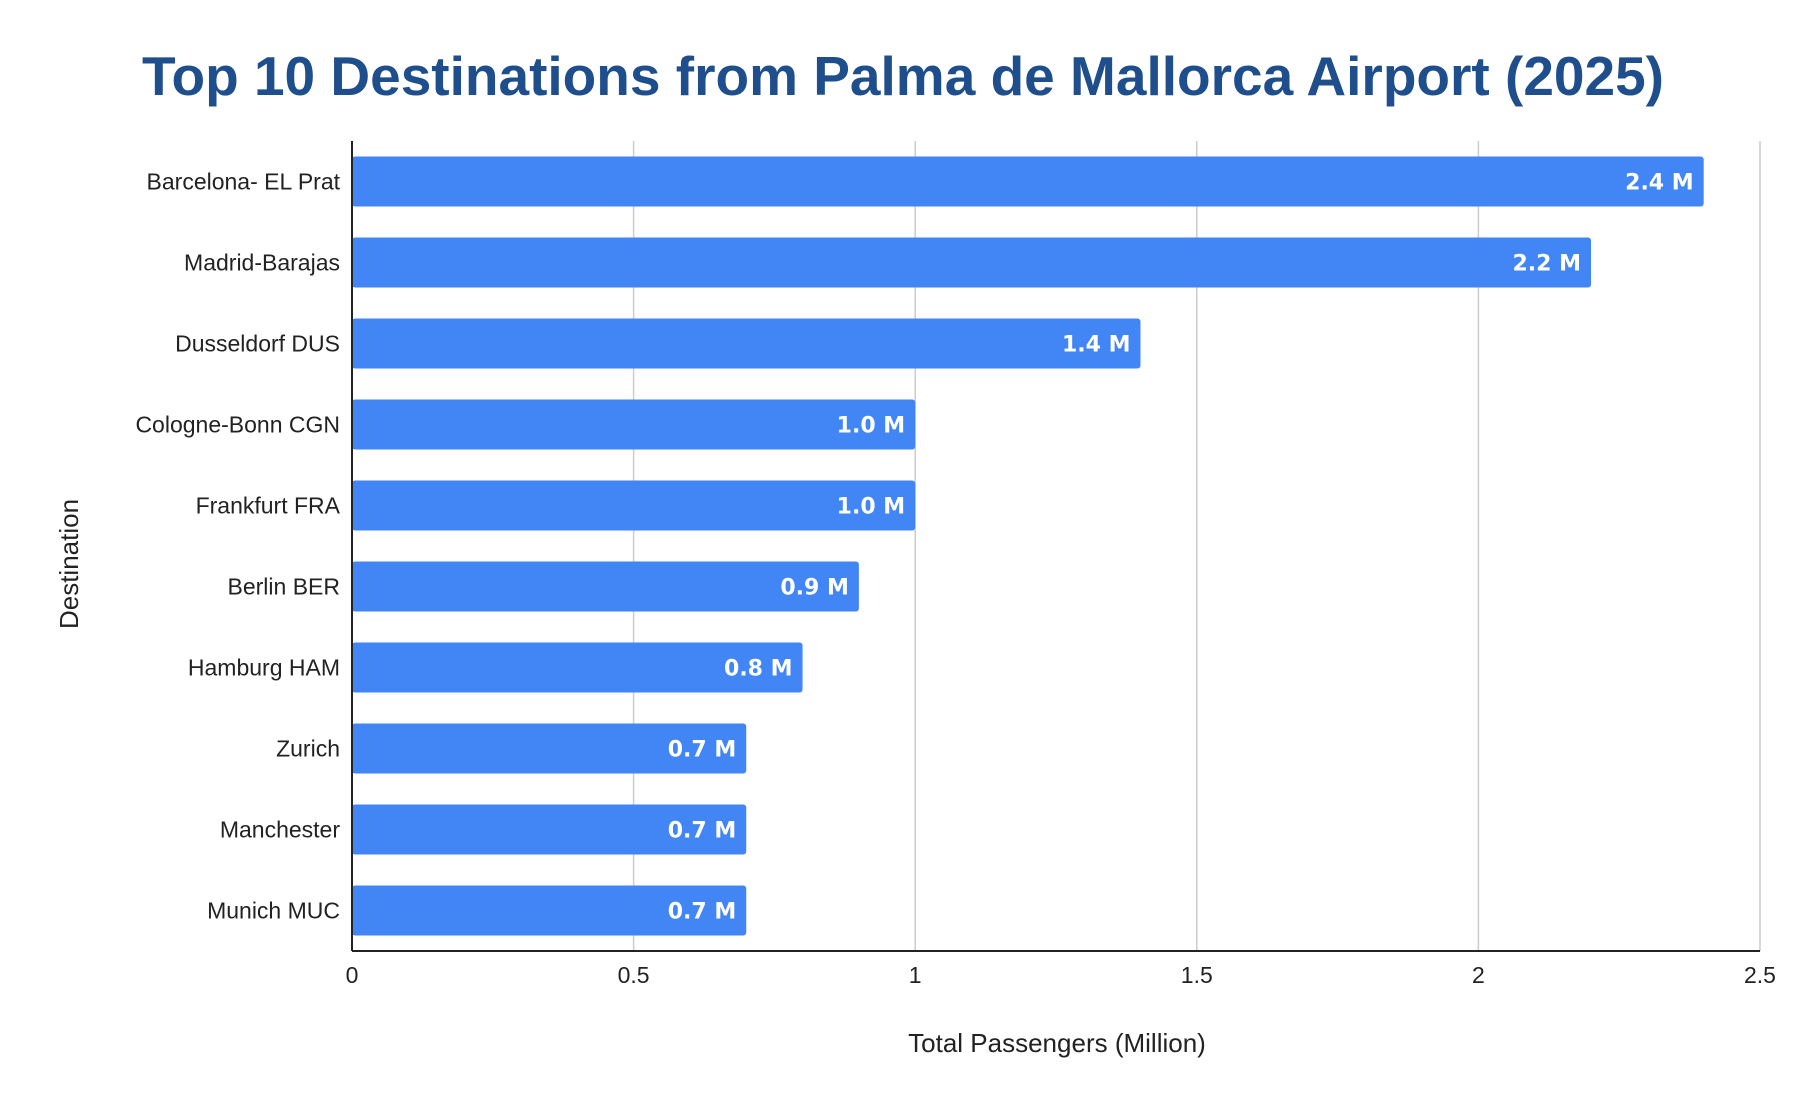  I want to click on category-label: Cologne-Bonn CGN, so click(237, 425).